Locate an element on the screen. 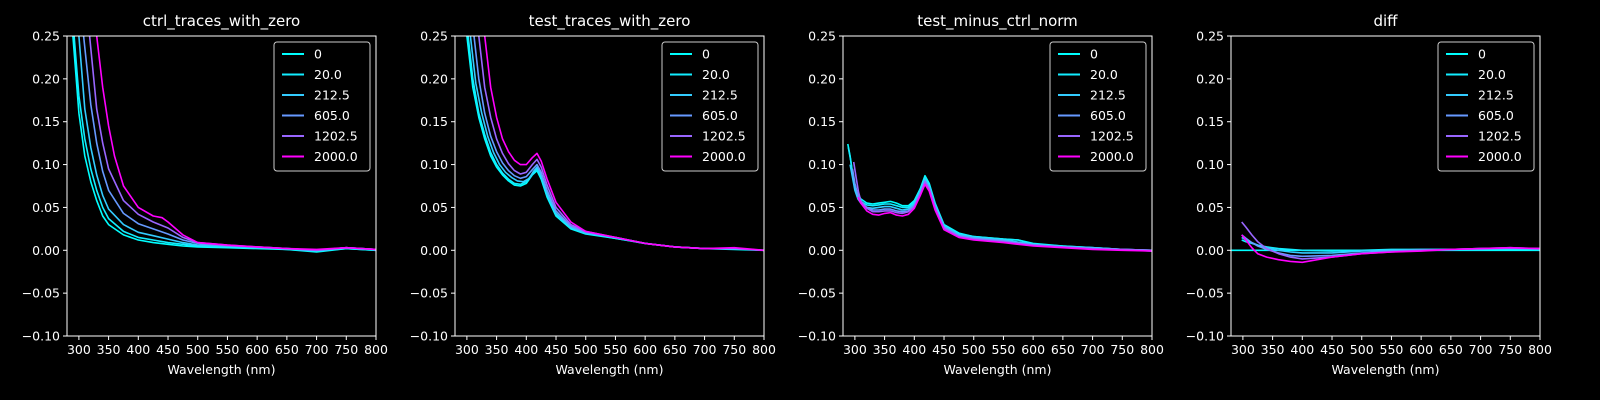  chart-title: test_traces_with_zero is located at coordinates (610, 21).